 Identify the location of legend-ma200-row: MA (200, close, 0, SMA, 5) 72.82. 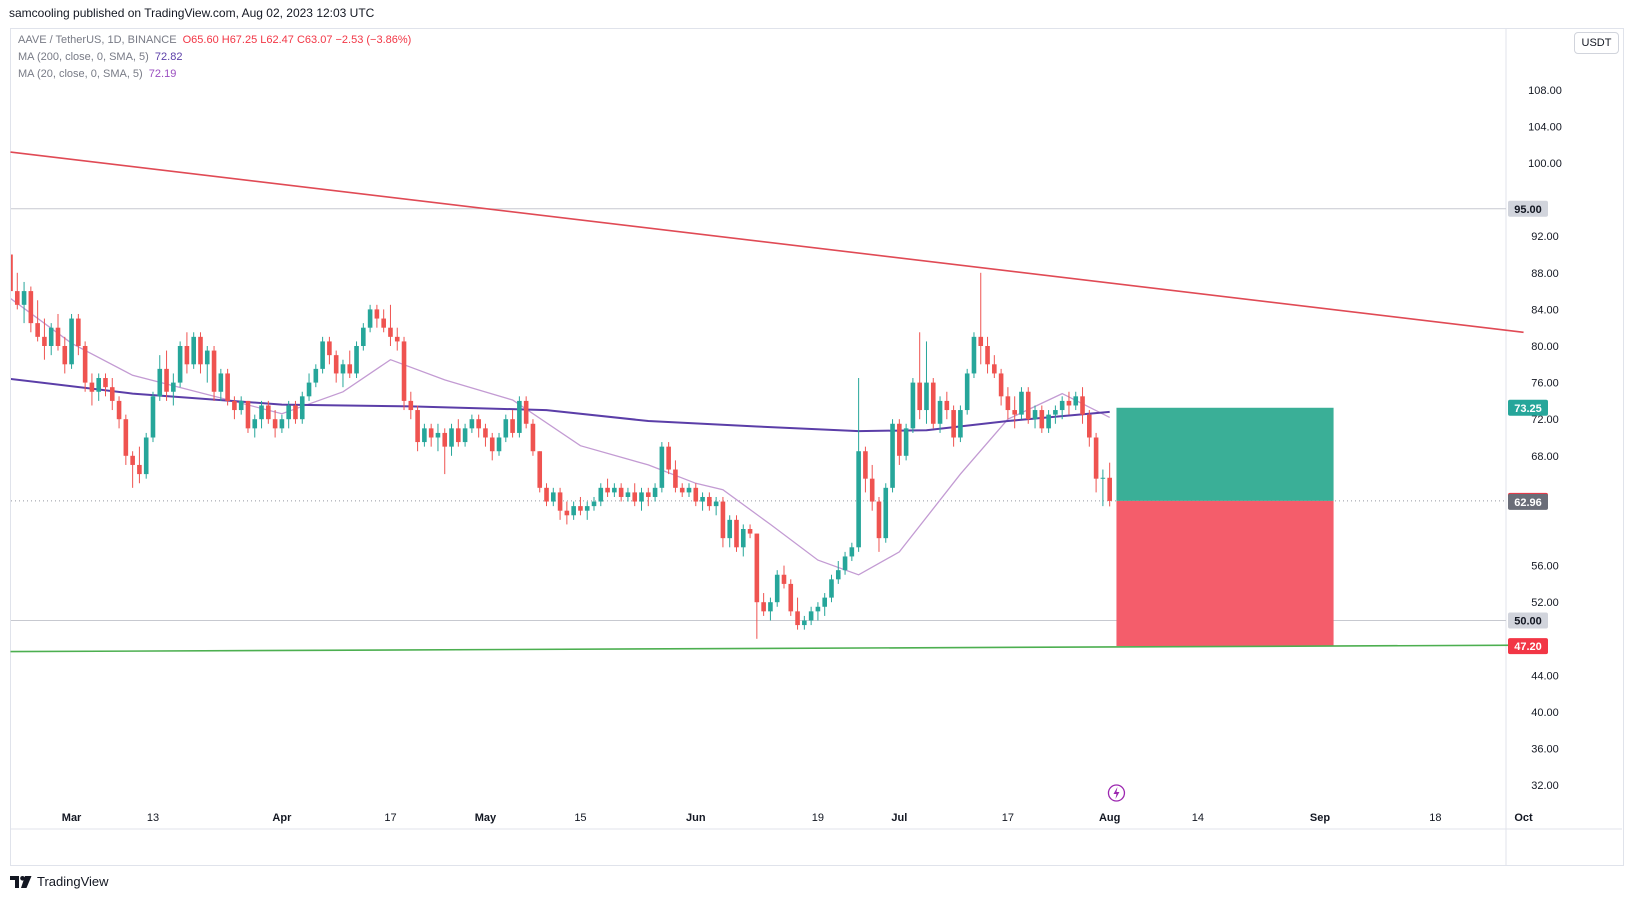
(101, 57).